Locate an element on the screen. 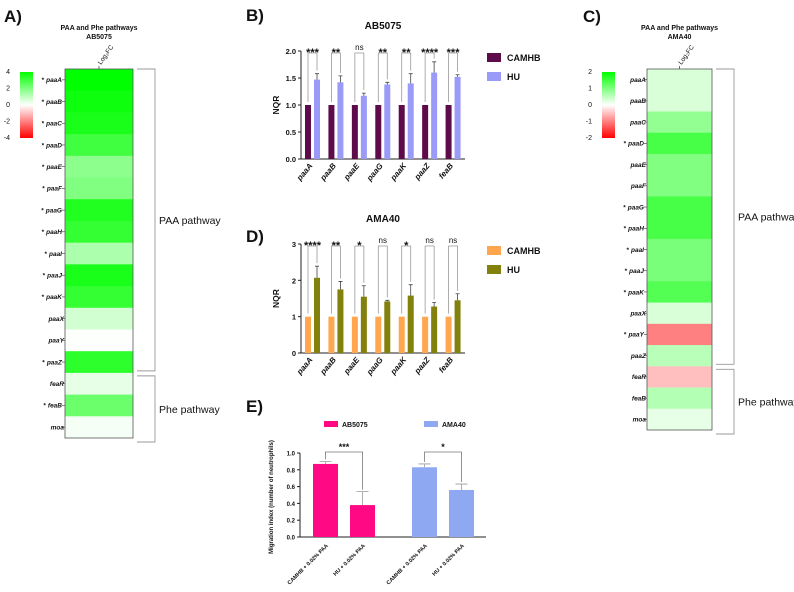  heatmap-cell-paaY is located at coordinates (99, 340).